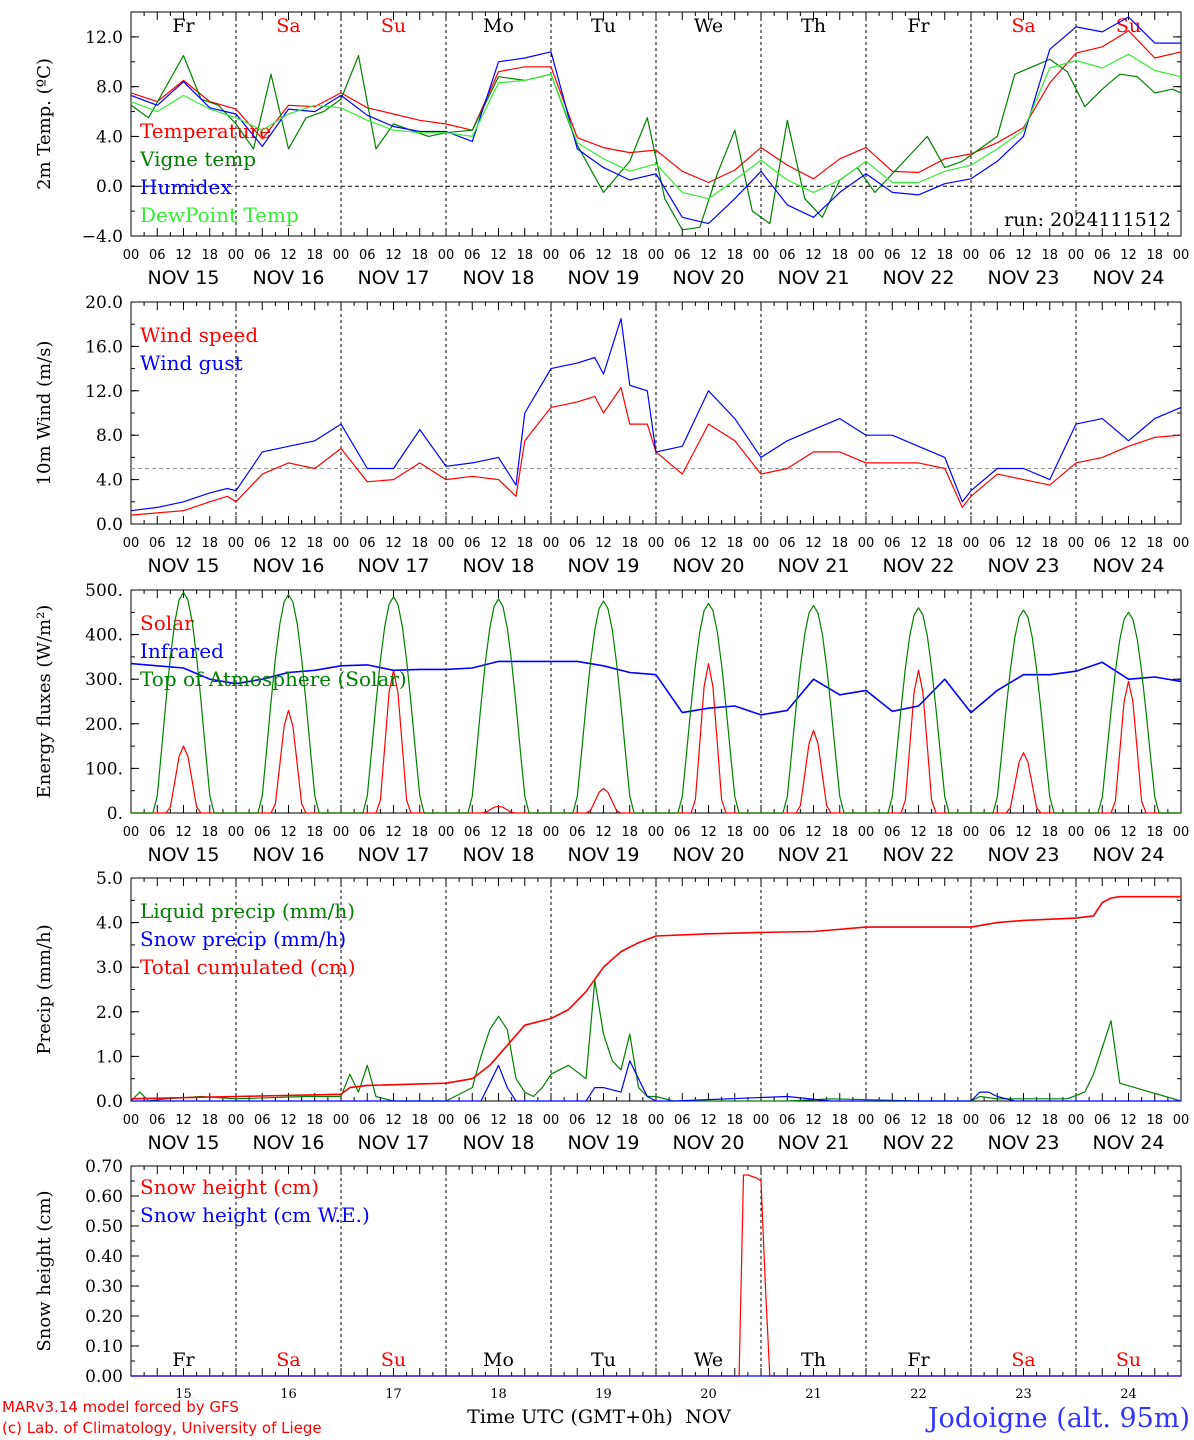 The image size is (1194, 1440). I want to click on series-line-top-of-atmosphere-solar, so click(656, 702).